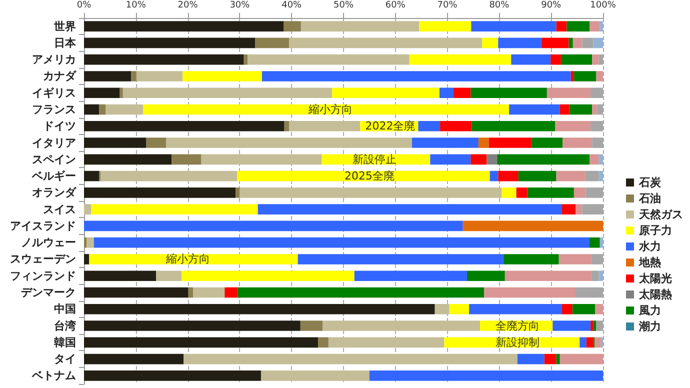 This screenshot has width=690, height=388. What do you see at coordinates (649, 310) in the screenshot?
I see `legend-label: 風力` at bounding box center [649, 310].